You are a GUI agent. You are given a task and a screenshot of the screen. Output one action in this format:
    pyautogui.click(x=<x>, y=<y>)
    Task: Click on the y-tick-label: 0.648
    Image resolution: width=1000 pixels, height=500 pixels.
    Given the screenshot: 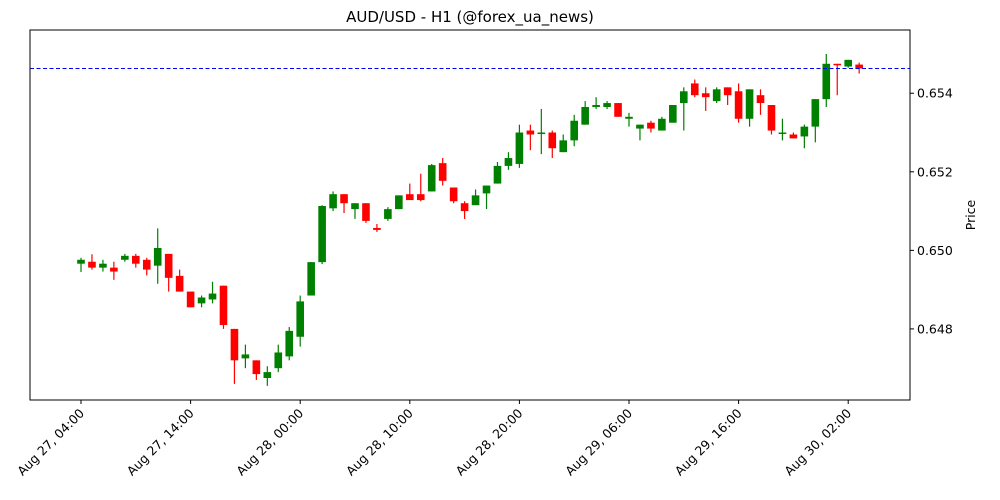 What is the action you would take?
    pyautogui.click(x=935, y=328)
    